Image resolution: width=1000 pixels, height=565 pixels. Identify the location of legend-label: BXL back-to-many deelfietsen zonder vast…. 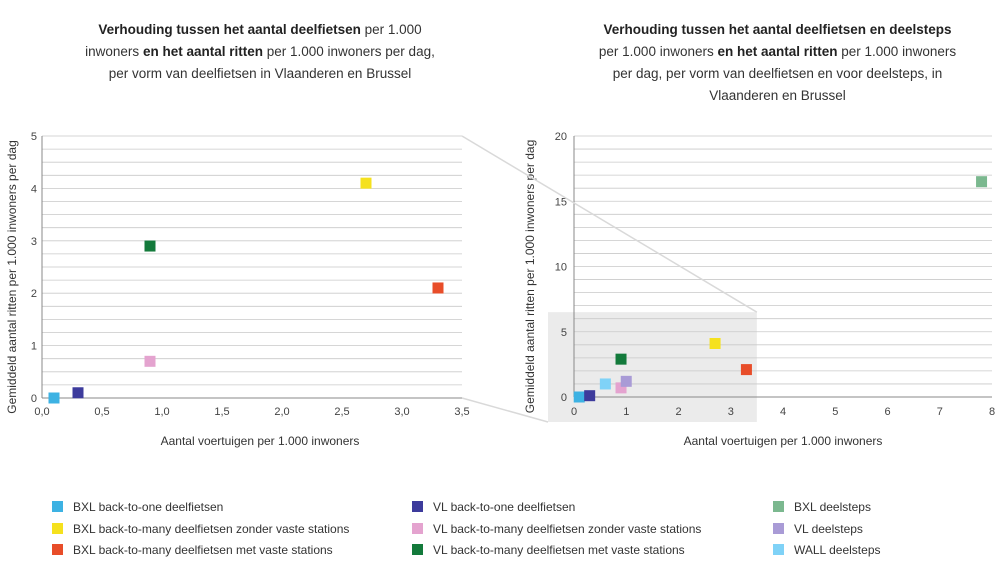
(211, 528).